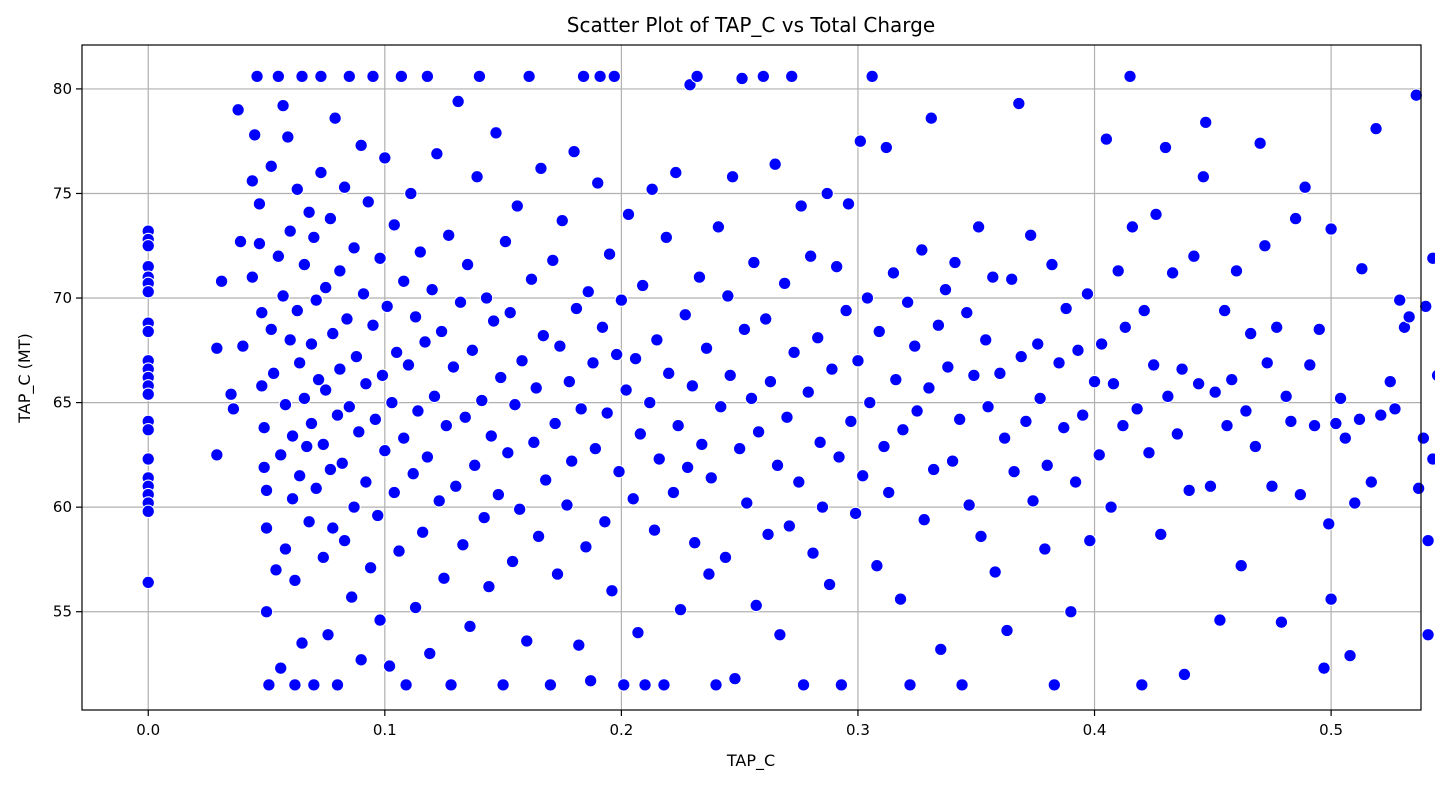 The height and width of the screenshot is (785, 1435). What do you see at coordinates (750, 761) in the screenshot?
I see `x-axis-label: TAP_C` at bounding box center [750, 761].